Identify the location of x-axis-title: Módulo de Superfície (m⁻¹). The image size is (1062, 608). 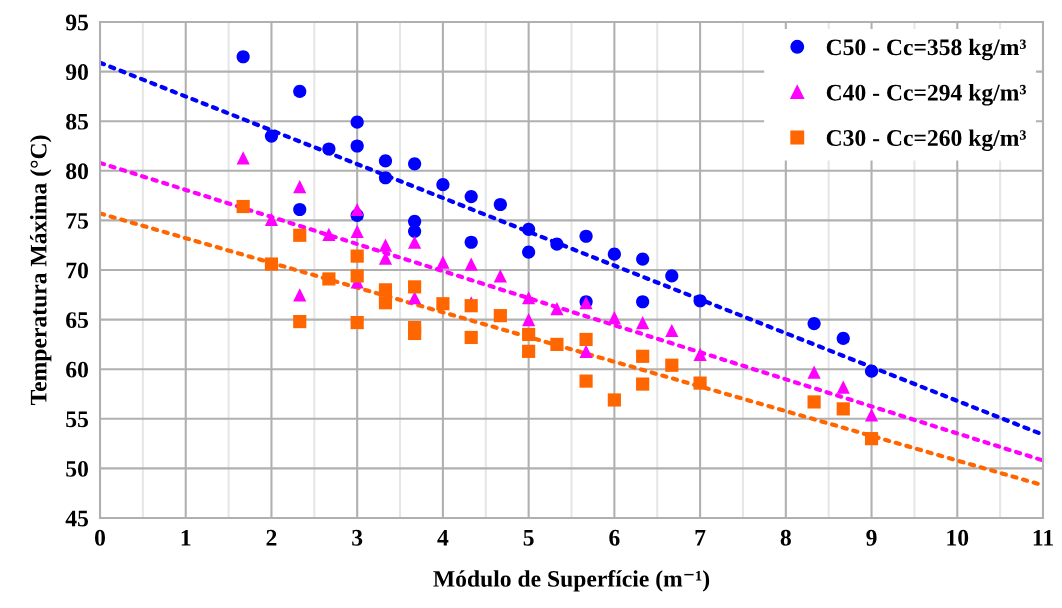
(571, 580).